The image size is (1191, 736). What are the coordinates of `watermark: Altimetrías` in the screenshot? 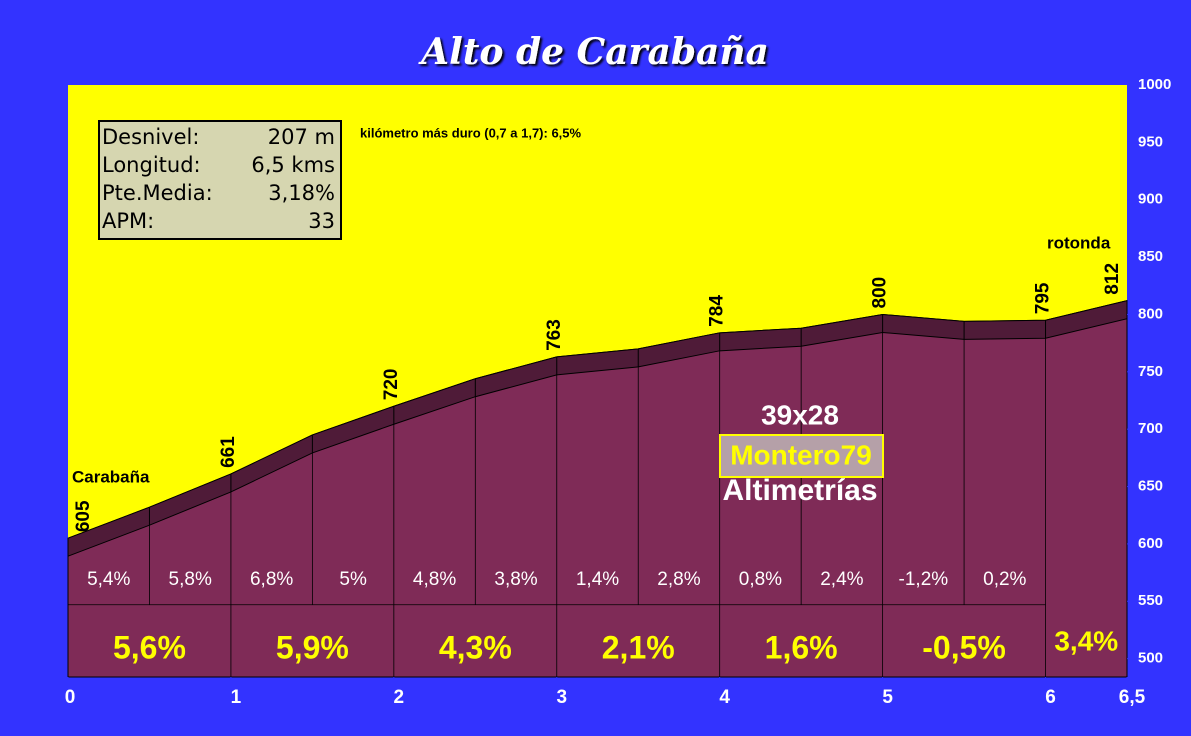 It's located at (799, 490).